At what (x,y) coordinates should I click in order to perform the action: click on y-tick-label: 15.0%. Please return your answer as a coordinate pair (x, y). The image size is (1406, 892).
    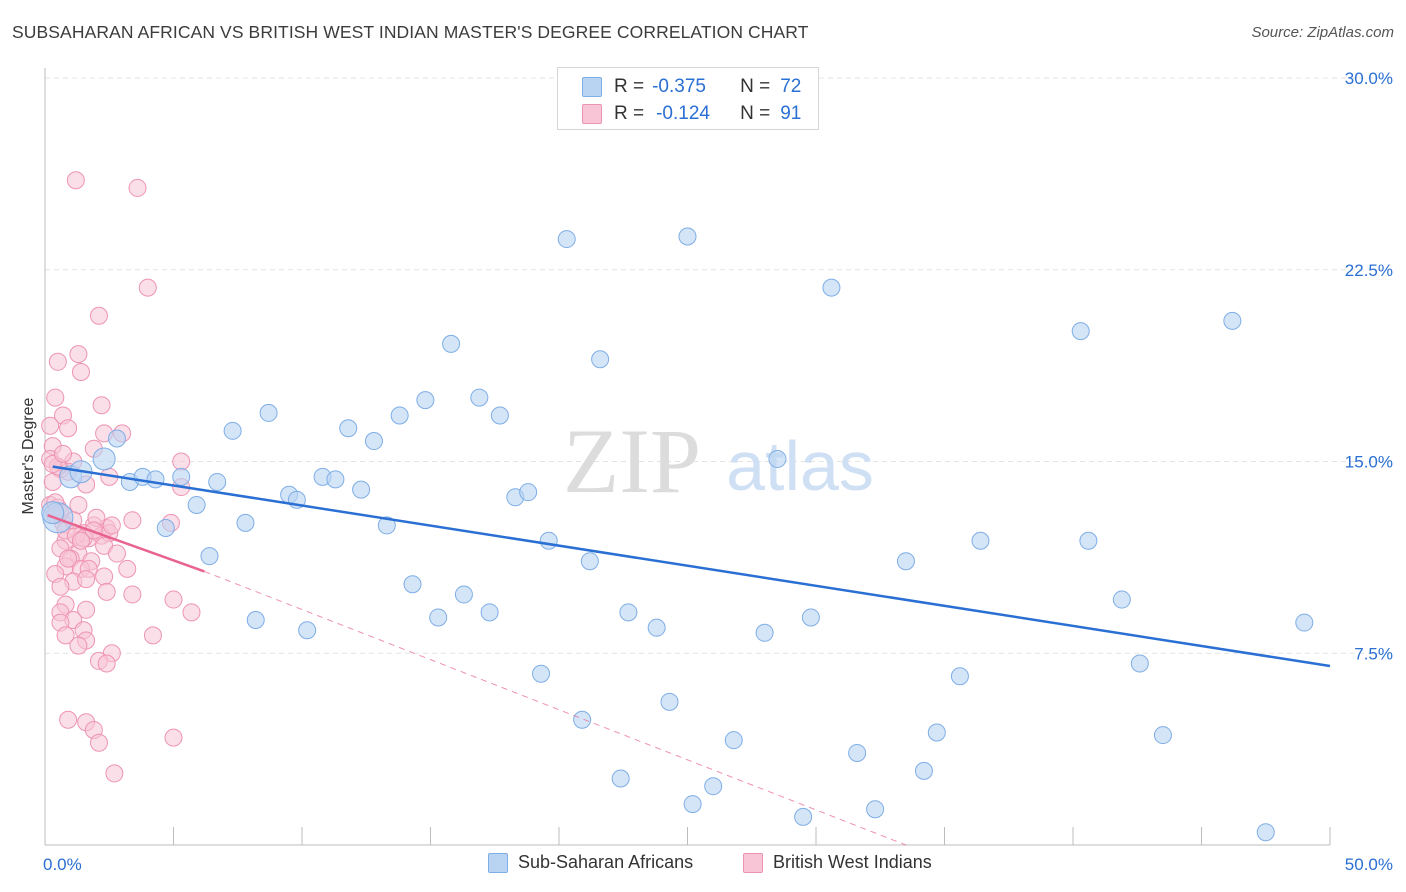
    Looking at the image, I should click on (1369, 462).